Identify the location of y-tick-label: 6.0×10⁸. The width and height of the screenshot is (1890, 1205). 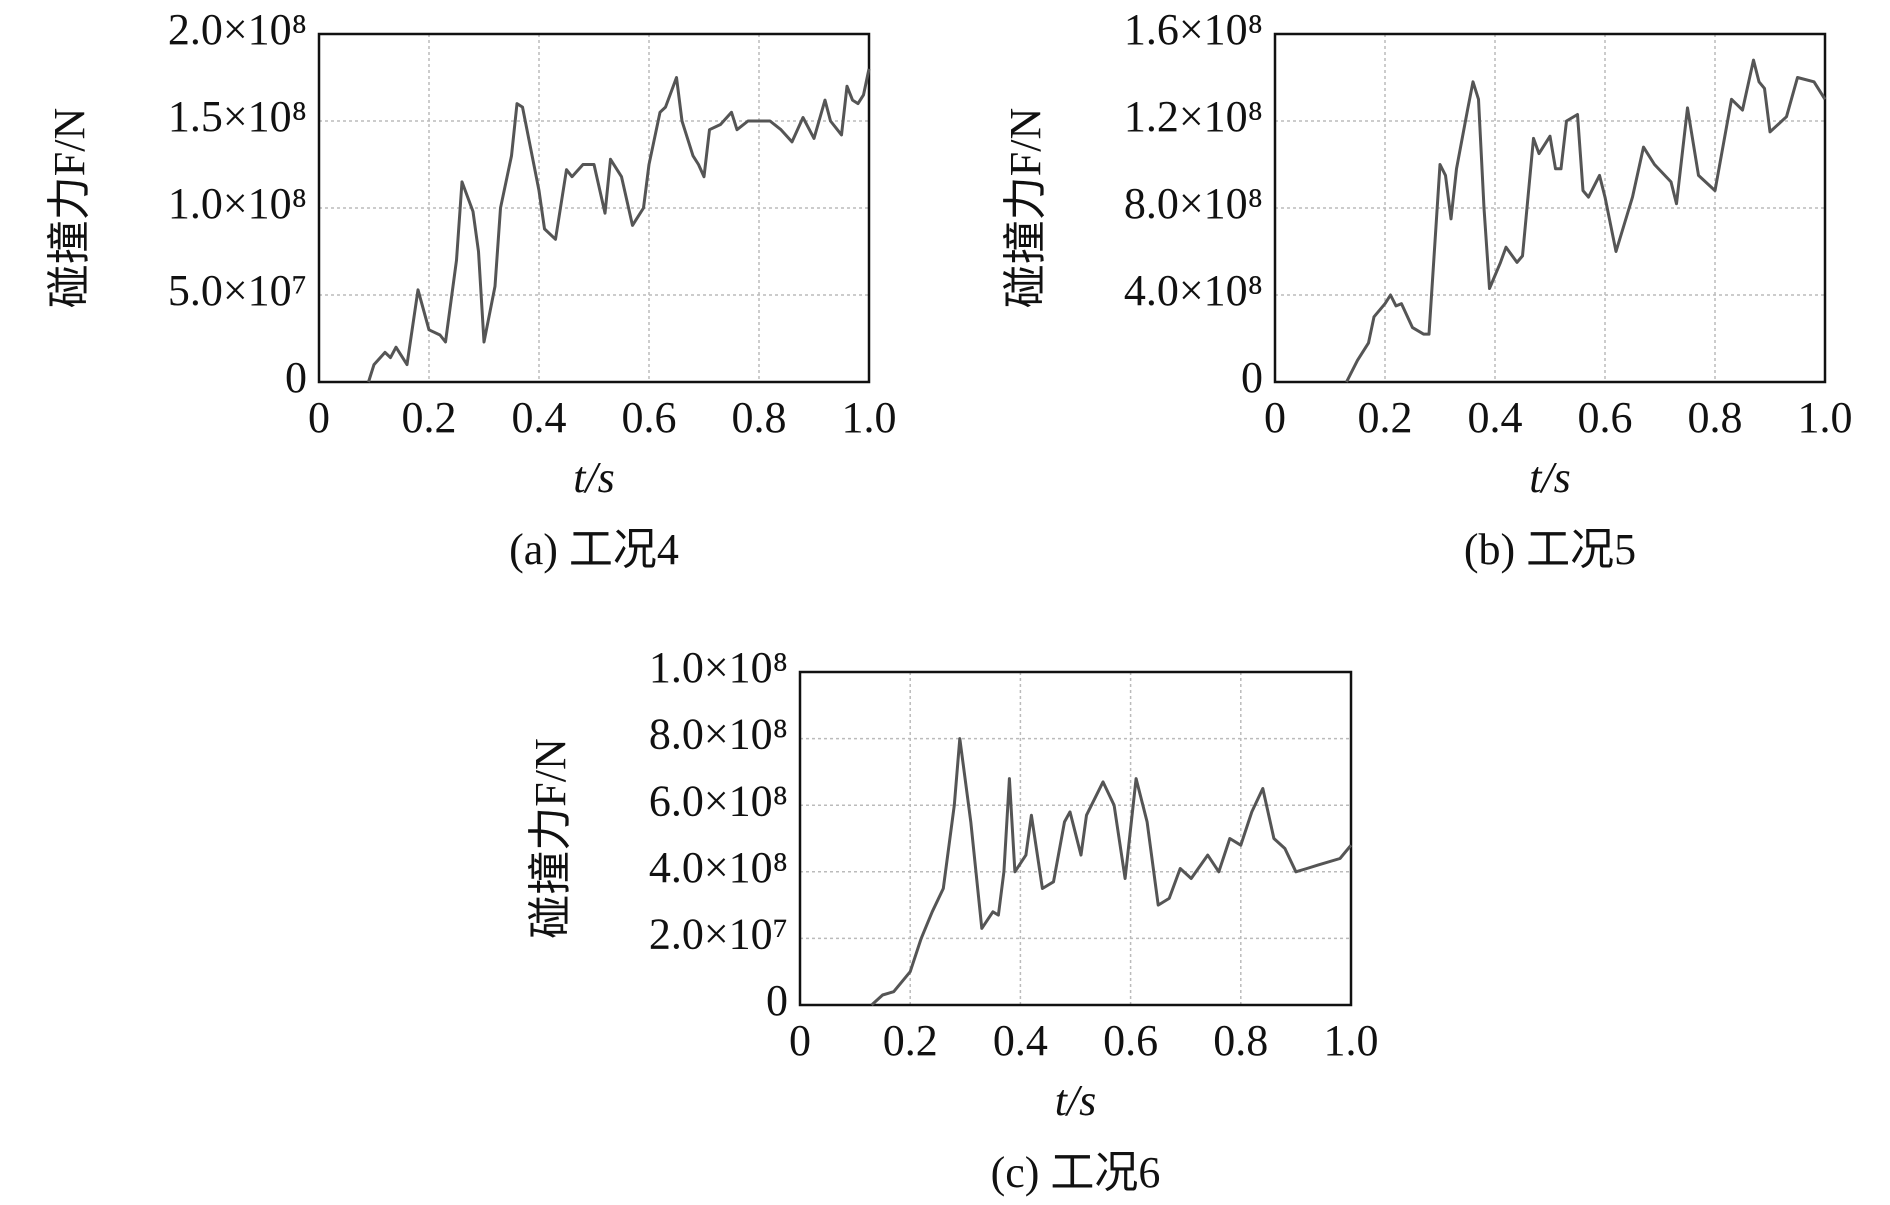
(718, 800).